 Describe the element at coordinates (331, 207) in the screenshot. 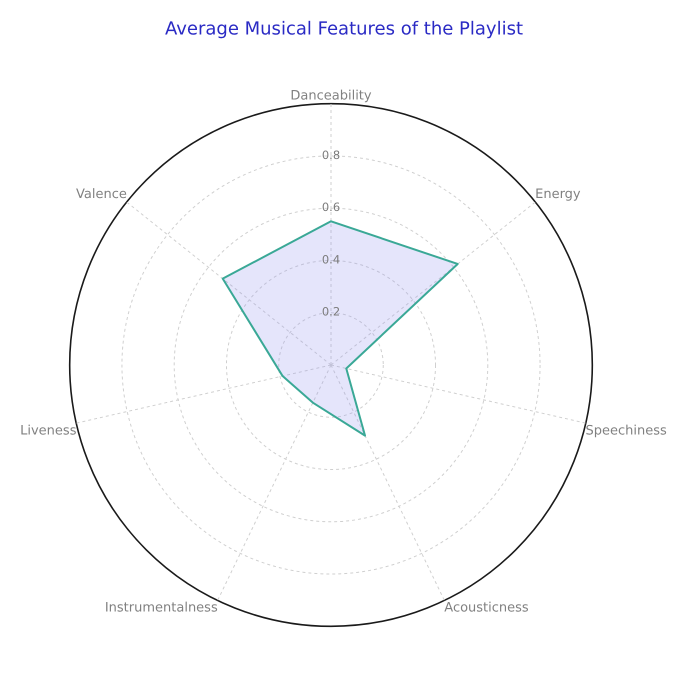

I see `y-tick-label: 0.6` at that location.